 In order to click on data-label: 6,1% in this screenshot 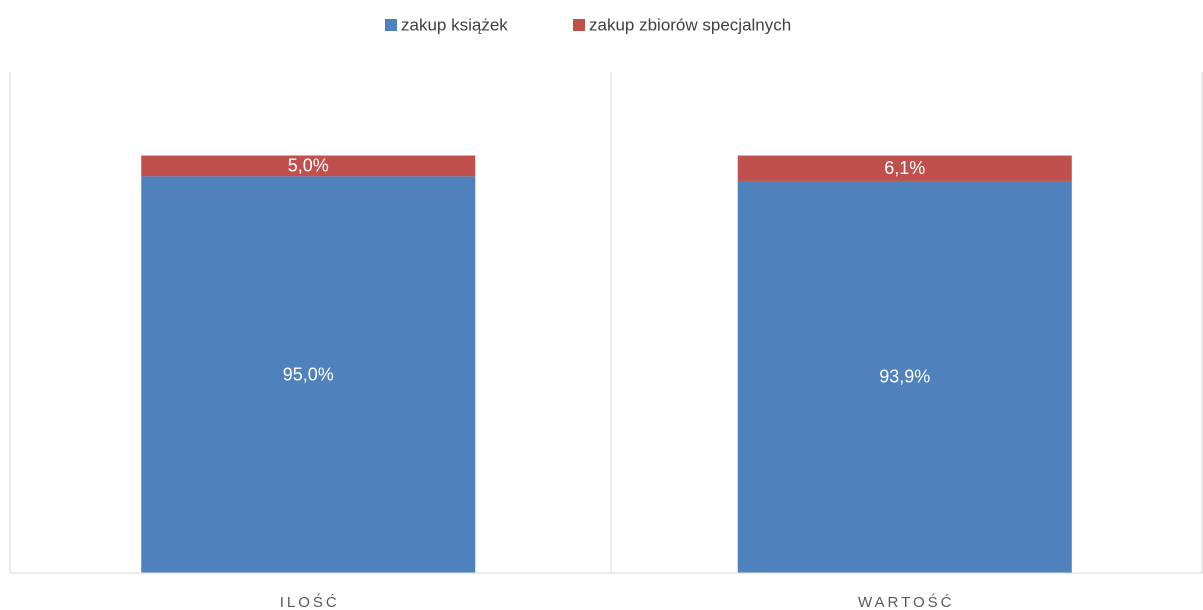, I will do `click(904, 168)`.